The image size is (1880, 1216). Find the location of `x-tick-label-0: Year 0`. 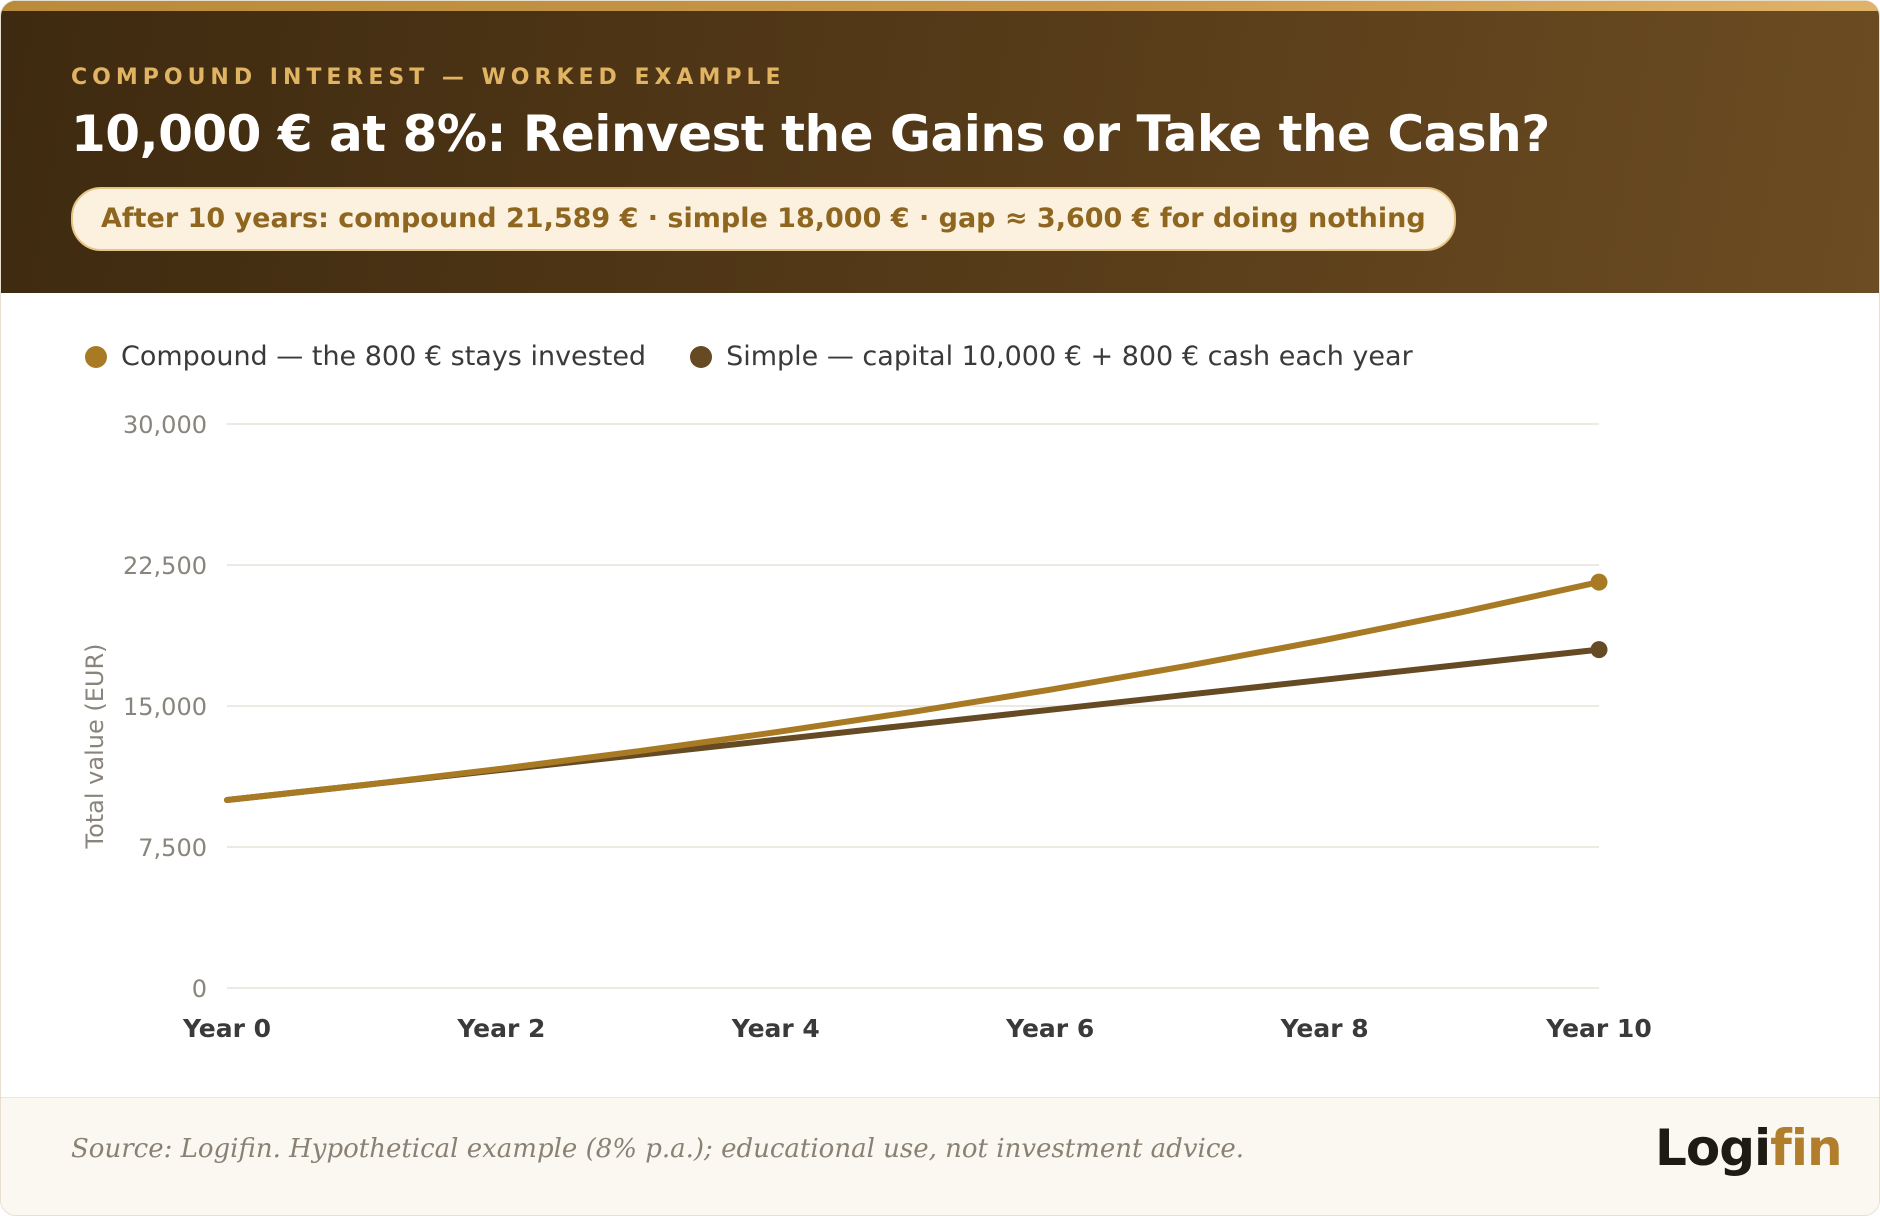

x-tick-label-0: Year 0 is located at coordinates (226, 1028).